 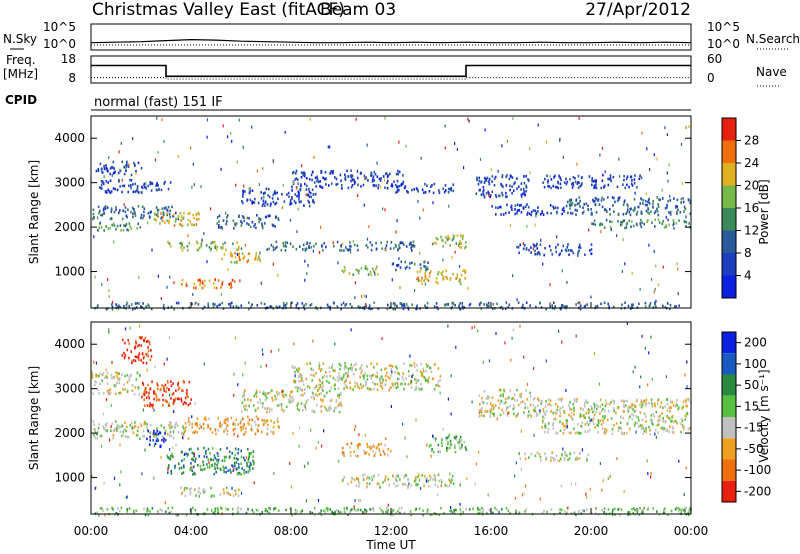 I want to click on ytick-label: 3000, so click(x=69, y=183).